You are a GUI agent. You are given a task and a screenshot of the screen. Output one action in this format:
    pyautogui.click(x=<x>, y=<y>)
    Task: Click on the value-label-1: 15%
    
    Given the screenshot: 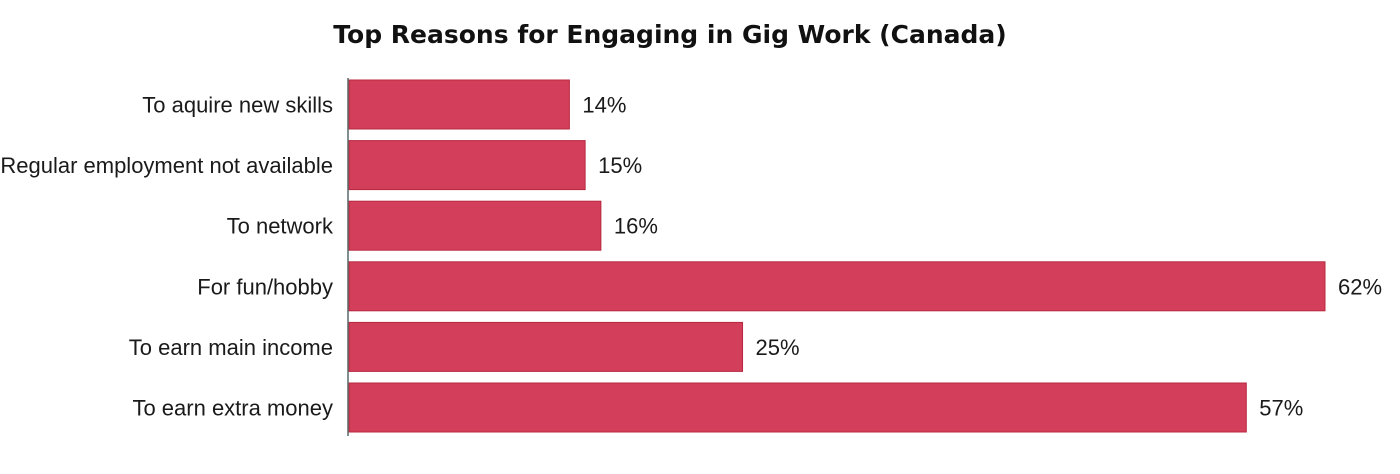 What is the action you would take?
    pyautogui.click(x=620, y=165)
    